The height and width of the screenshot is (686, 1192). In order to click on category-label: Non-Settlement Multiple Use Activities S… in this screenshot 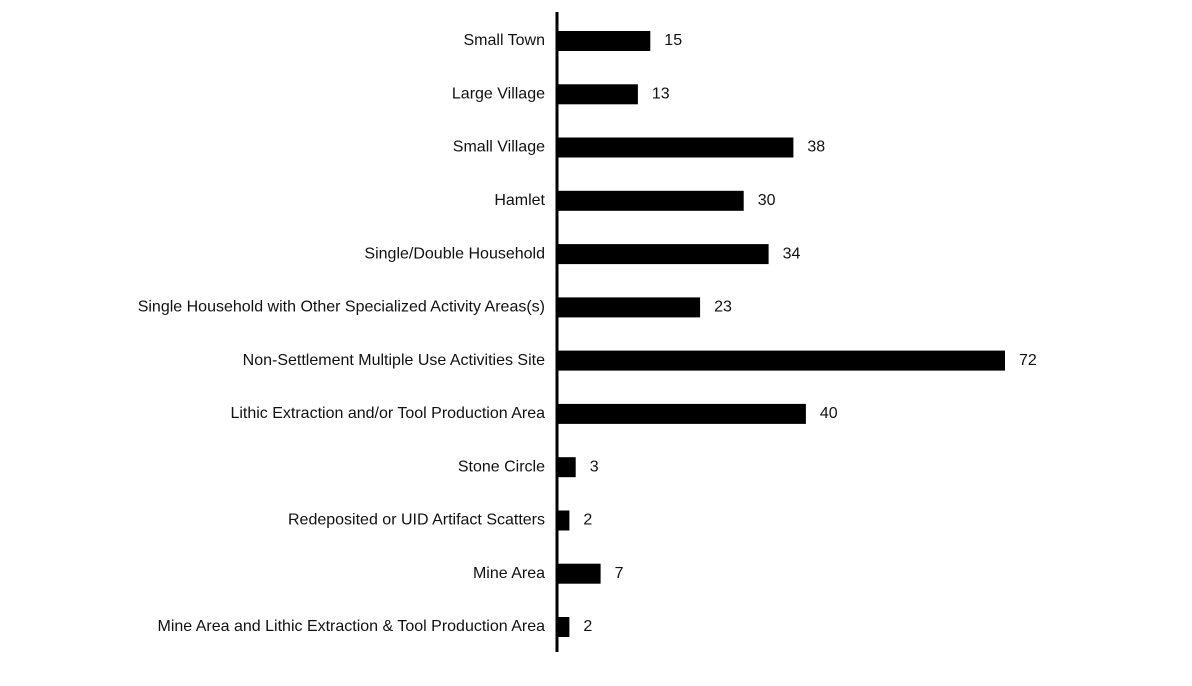, I will do `click(394, 360)`.